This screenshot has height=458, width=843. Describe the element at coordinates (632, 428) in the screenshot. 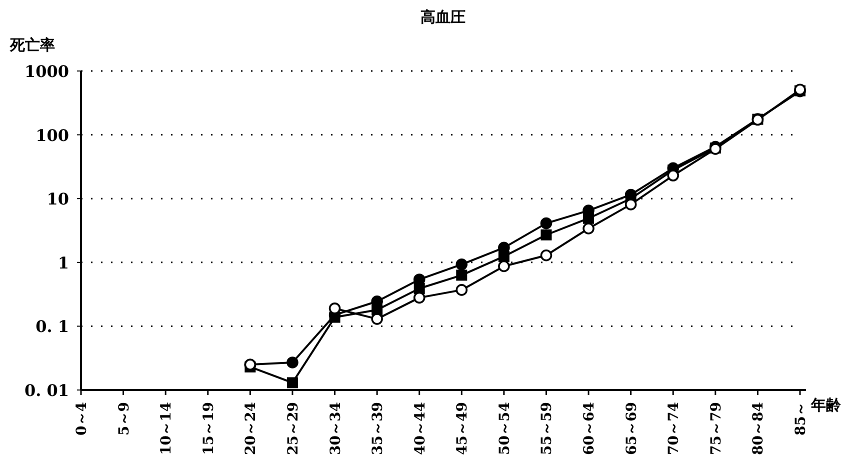

I see `x-tick-label: 65～69` at that location.